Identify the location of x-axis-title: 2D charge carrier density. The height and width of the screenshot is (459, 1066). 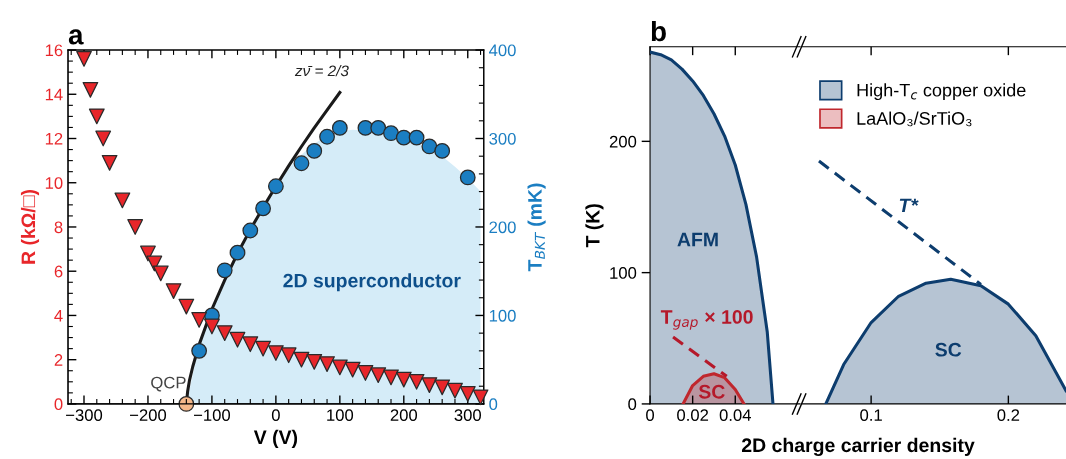
(858, 447).